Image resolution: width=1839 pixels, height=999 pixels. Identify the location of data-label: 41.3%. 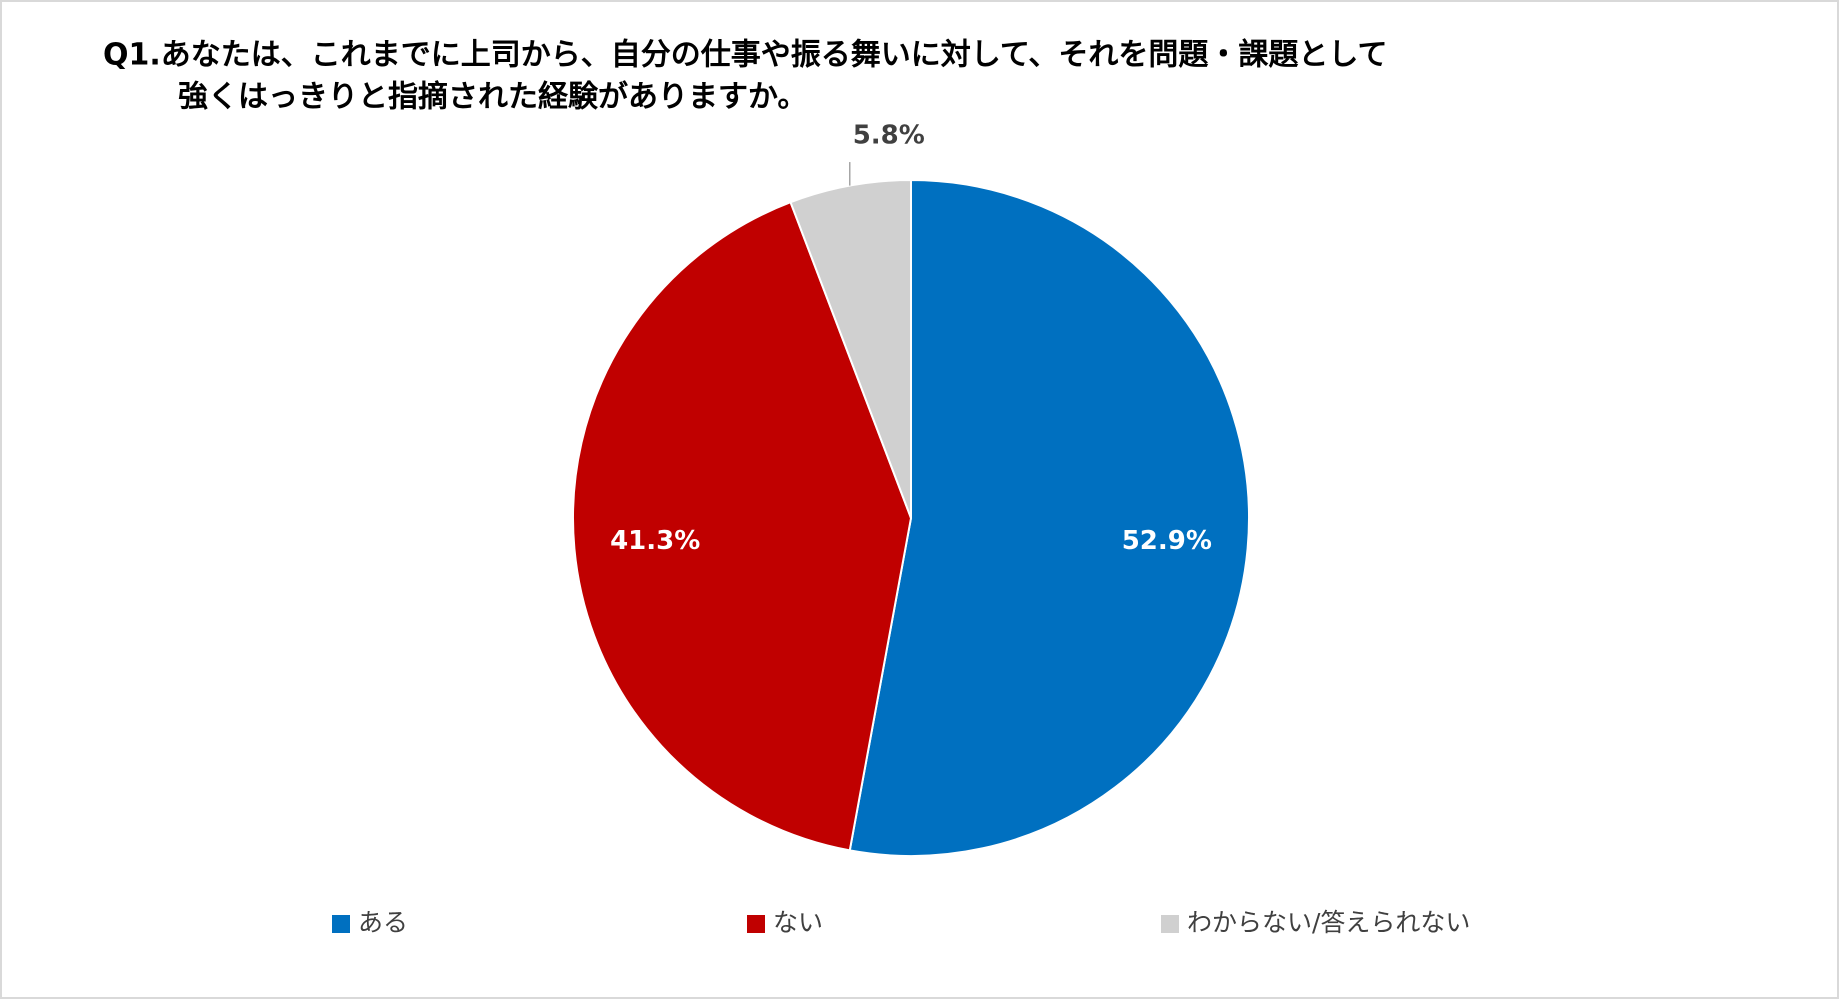
(655, 541).